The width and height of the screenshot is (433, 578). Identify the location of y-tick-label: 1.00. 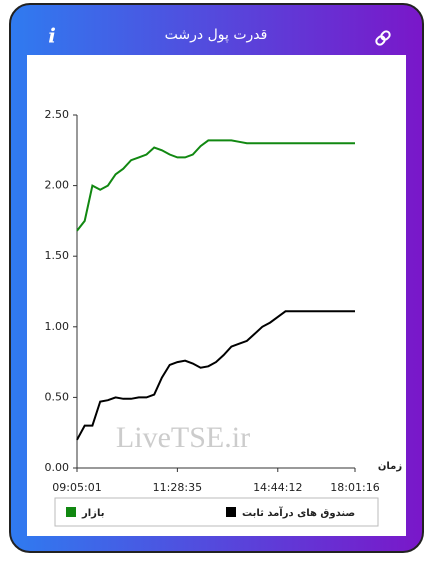
(57, 326).